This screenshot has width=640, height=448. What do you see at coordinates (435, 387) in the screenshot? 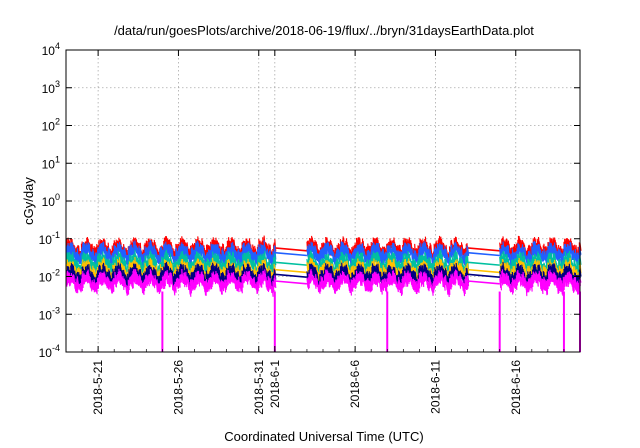
I see `x-tick-label: 2018-6-11` at bounding box center [435, 387].